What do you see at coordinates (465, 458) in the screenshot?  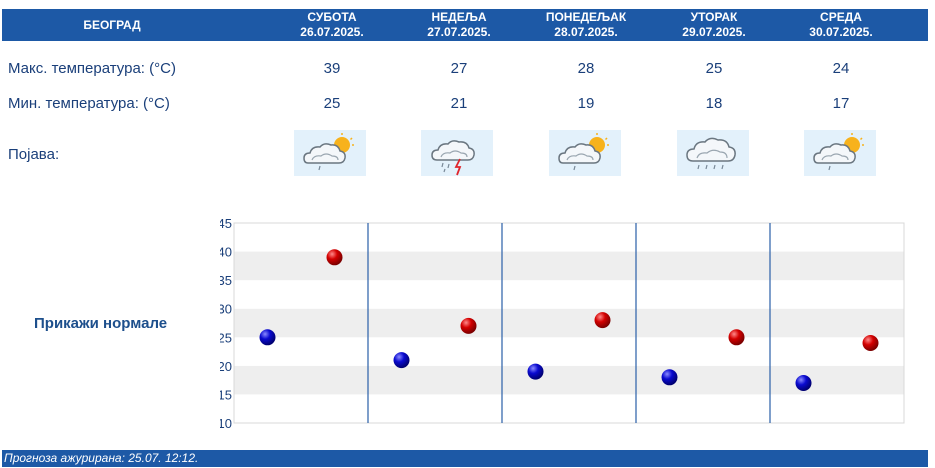 I see `forecast-updated: Прогноза ажурирана: 25.07. 12:12.` at bounding box center [465, 458].